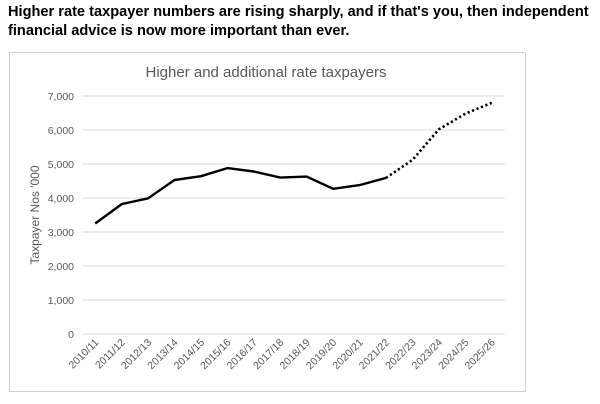 This screenshot has width=600, height=404. I want to click on series-line-actual, so click(240, 195).